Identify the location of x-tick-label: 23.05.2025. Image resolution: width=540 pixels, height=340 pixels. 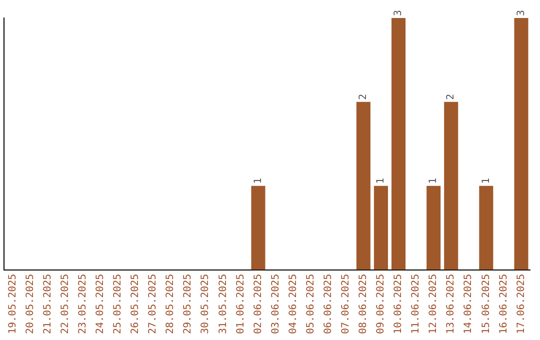
(82, 304).